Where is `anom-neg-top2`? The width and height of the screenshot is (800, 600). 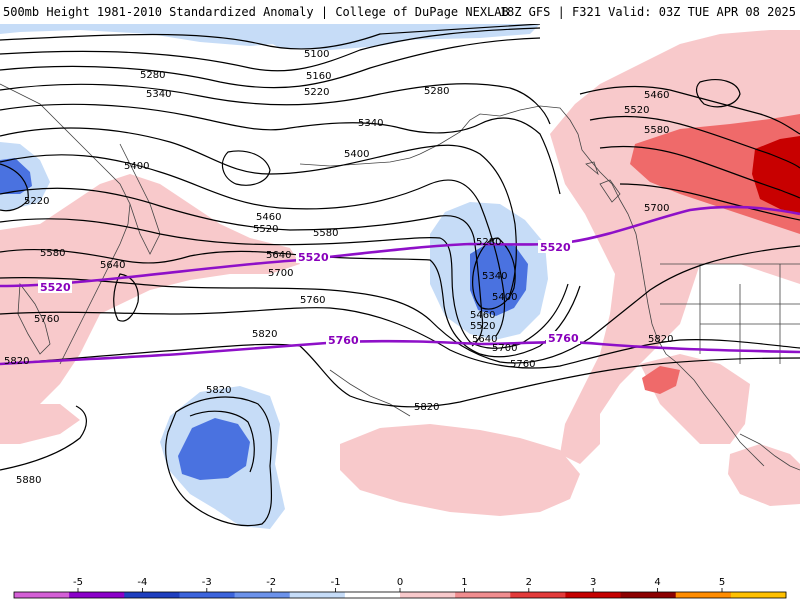 anom-neg-top2 is located at coordinates (335, 39).